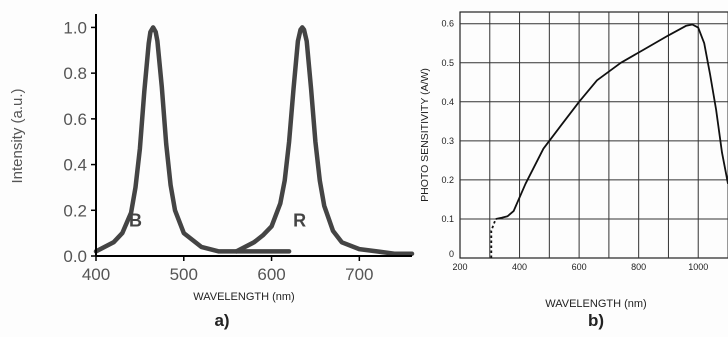  Describe the element at coordinates (221, 320) in the screenshot. I see `panel-a-label: a)` at that location.